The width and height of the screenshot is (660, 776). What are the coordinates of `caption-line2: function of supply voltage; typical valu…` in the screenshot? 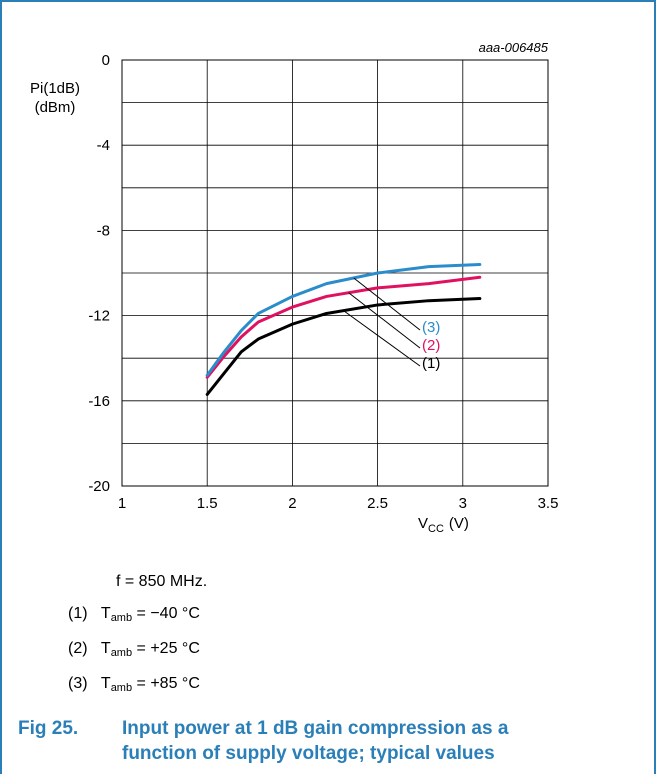 It's located at (308, 754).